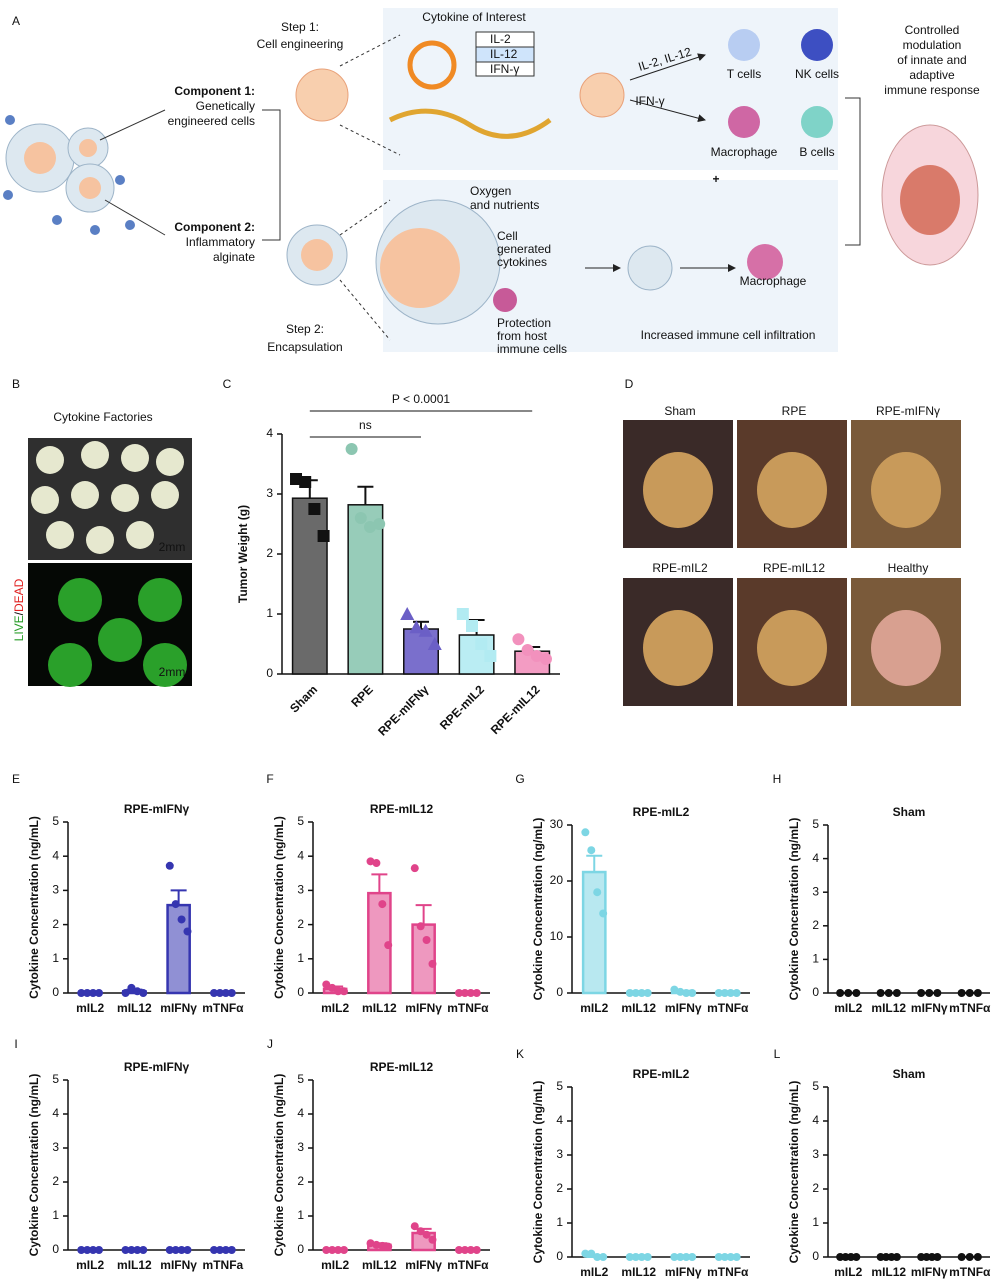  I want to click on stain-part: /, so click(19, 613).